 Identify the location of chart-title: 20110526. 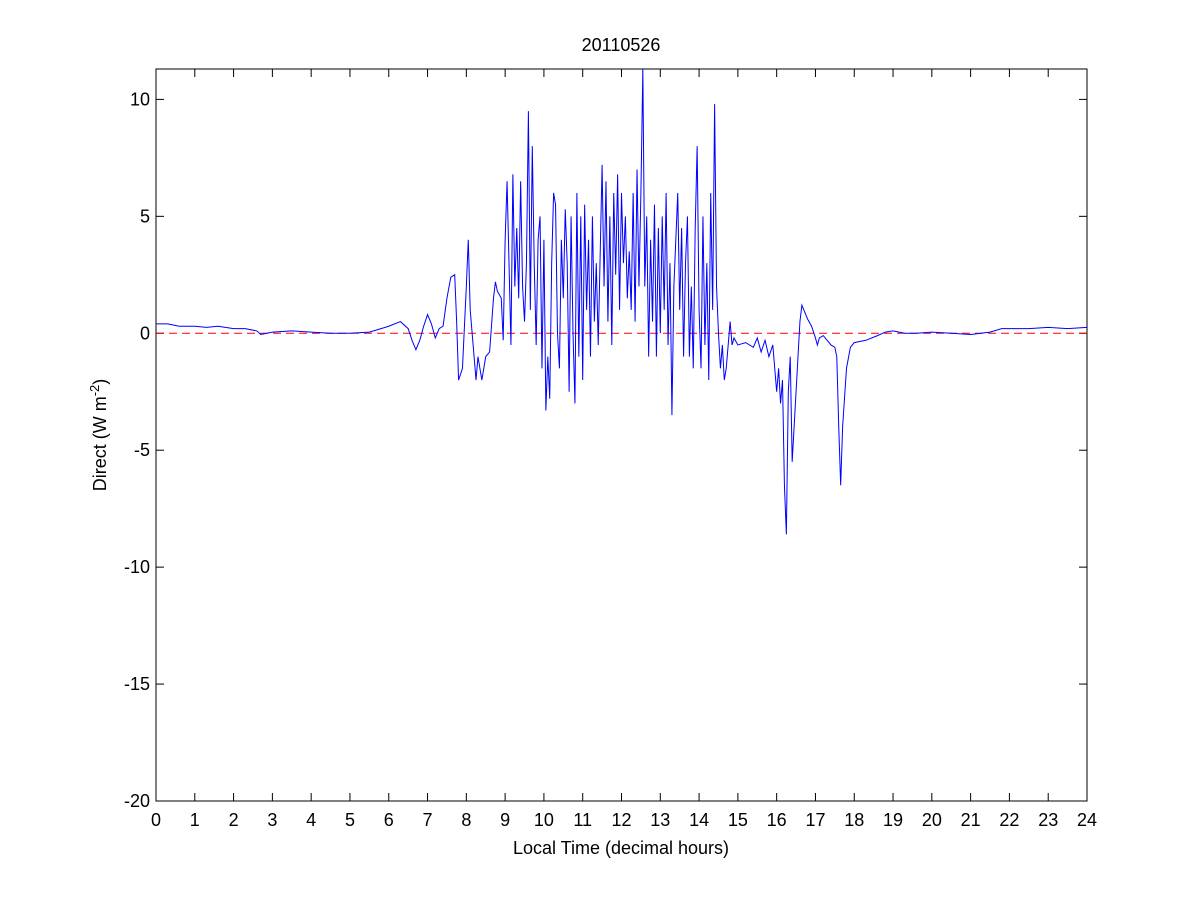
(621, 45).